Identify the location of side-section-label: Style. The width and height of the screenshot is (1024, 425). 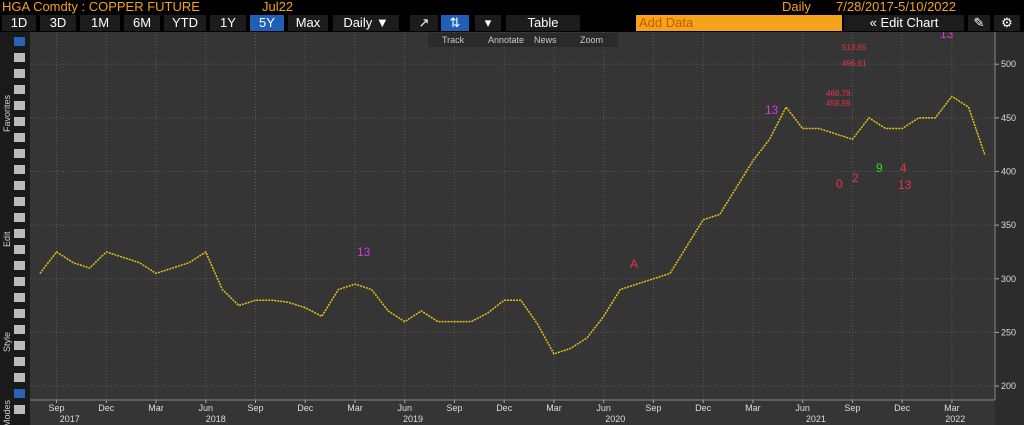
(7, 341).